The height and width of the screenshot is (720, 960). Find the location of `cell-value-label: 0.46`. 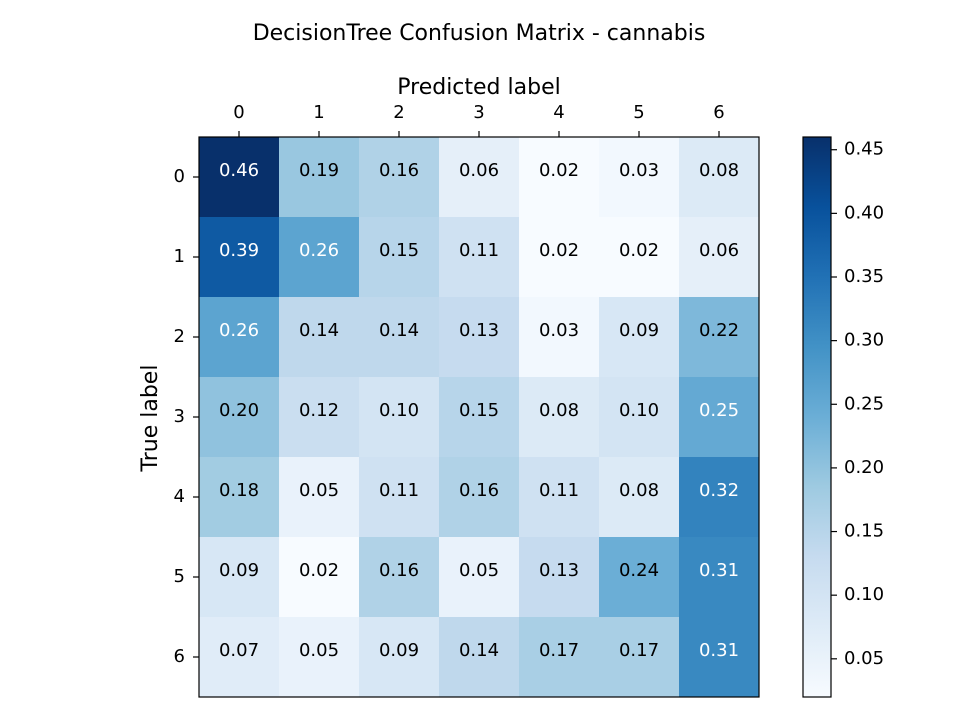

cell-value-label: 0.46 is located at coordinates (239, 170).